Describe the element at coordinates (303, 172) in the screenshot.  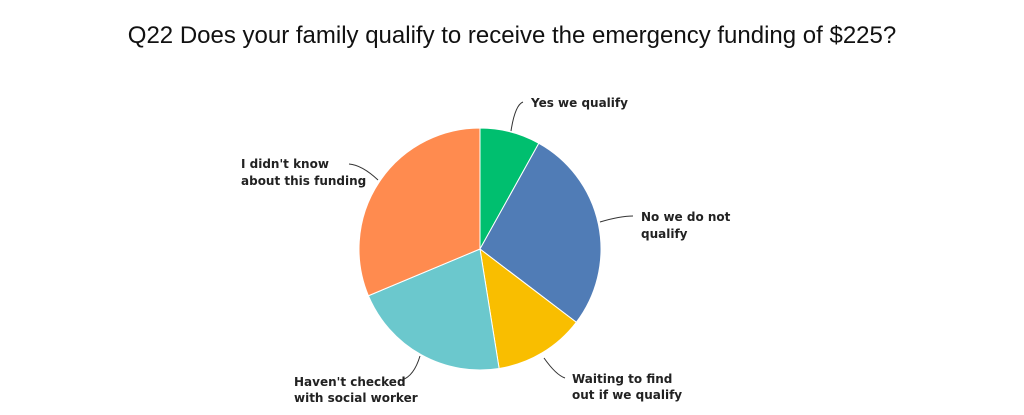
I see `label-didnt: I didn't know about this funding` at that location.